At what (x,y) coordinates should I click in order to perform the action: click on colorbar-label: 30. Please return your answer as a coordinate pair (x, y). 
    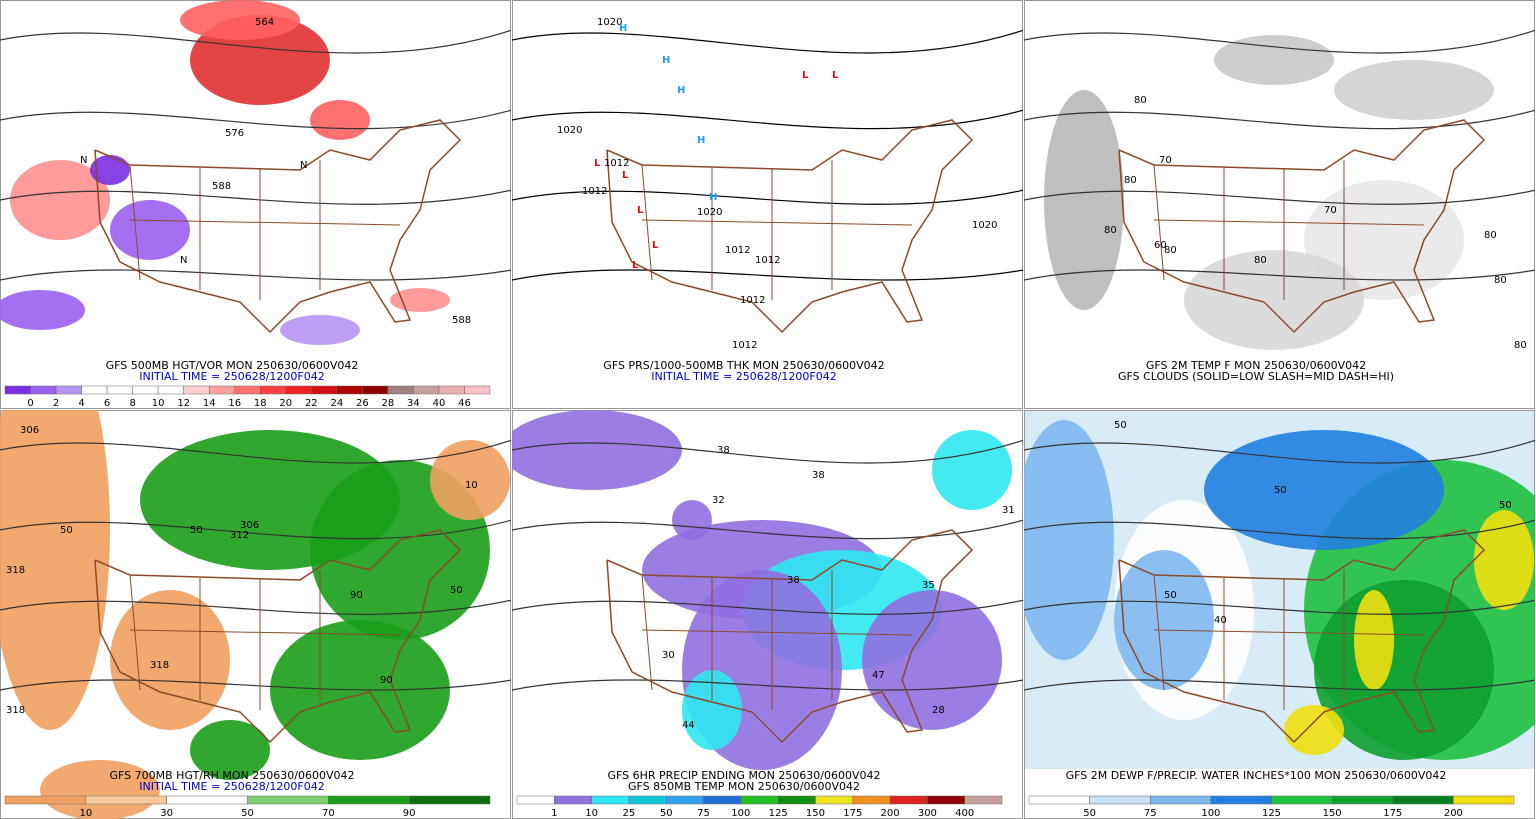
    Looking at the image, I should click on (166, 813).